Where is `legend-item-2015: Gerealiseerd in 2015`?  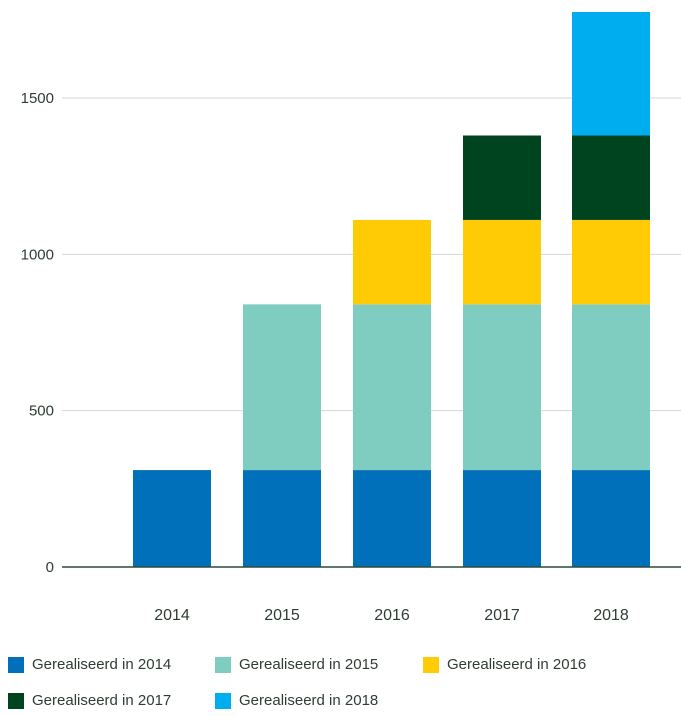 legend-item-2015: Gerealiseerd in 2015 is located at coordinates (296, 664).